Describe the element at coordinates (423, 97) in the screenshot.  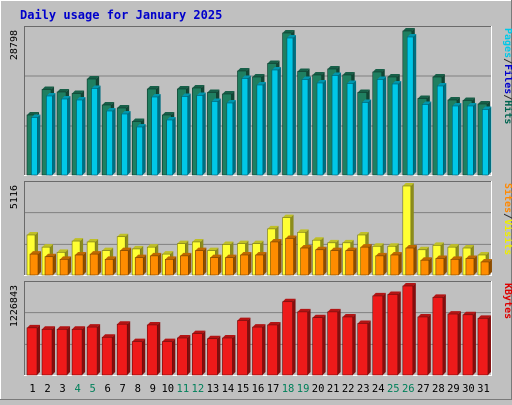
I see `bar-hits-27-top` at that location.